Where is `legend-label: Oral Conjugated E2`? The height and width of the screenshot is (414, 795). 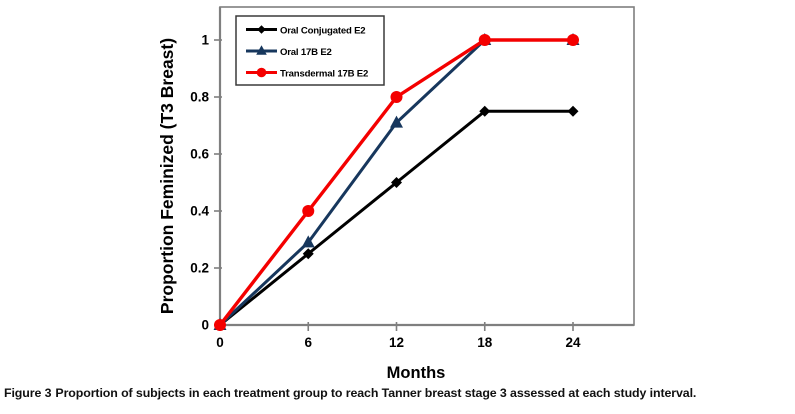
legend-label: Oral Conjugated E2 is located at coordinates (322, 30).